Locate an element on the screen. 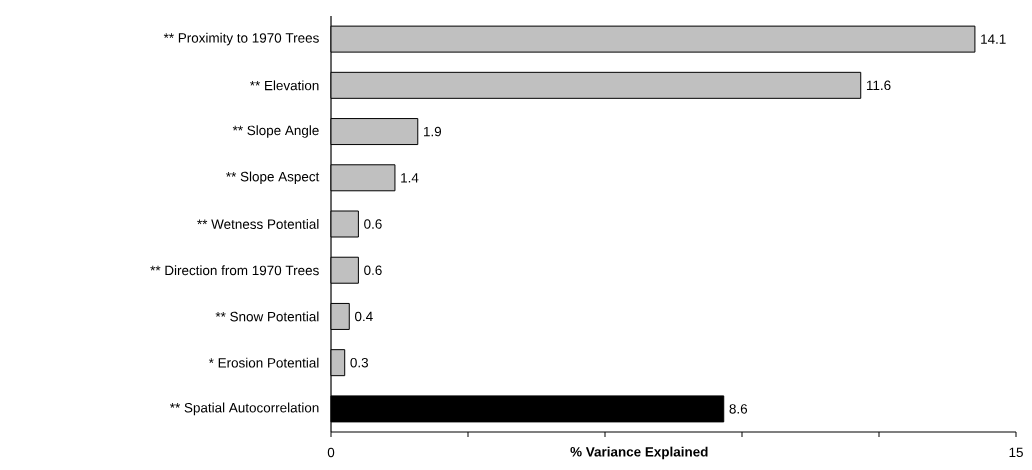 The width and height of the screenshot is (1032, 470). y-tick-label: ** Elevation is located at coordinates (284, 85).